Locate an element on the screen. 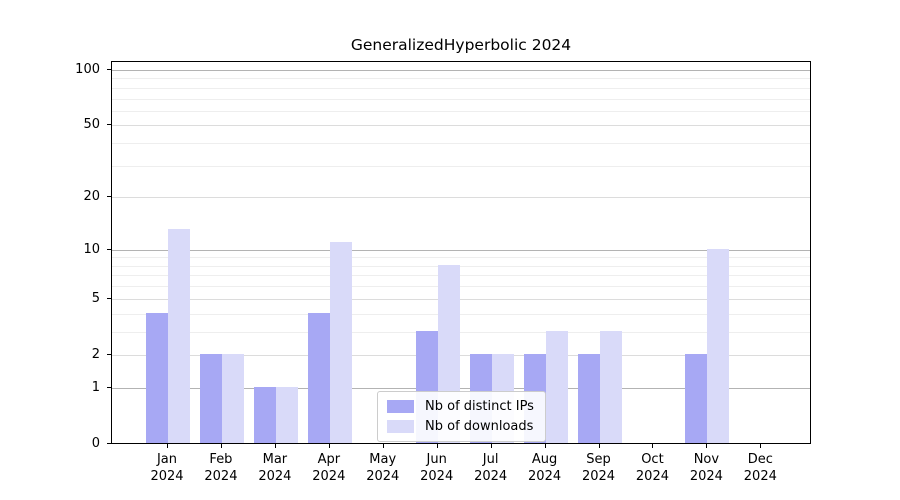 The height and width of the screenshot is (500, 900). y-tick-label-5: 5 is located at coordinates (95, 298).